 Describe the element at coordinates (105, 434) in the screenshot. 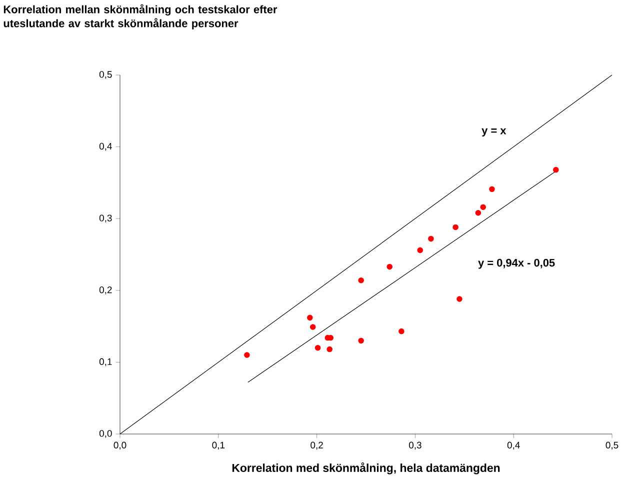

I see `y-tick-label: 0,0` at that location.